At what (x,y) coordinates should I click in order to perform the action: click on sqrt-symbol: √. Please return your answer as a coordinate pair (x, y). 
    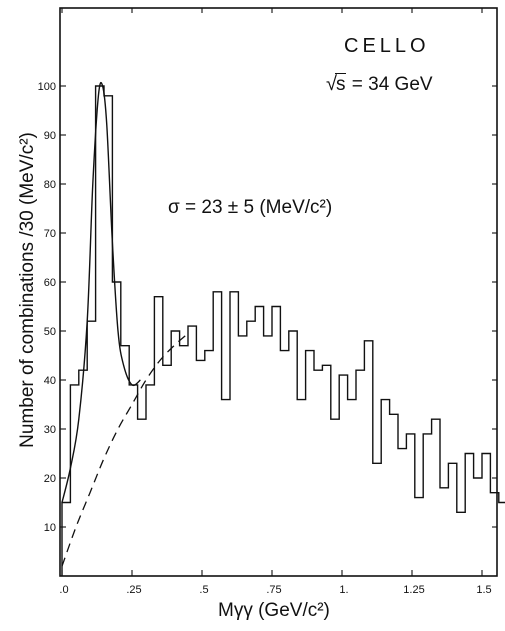
    Looking at the image, I should click on (331, 84).